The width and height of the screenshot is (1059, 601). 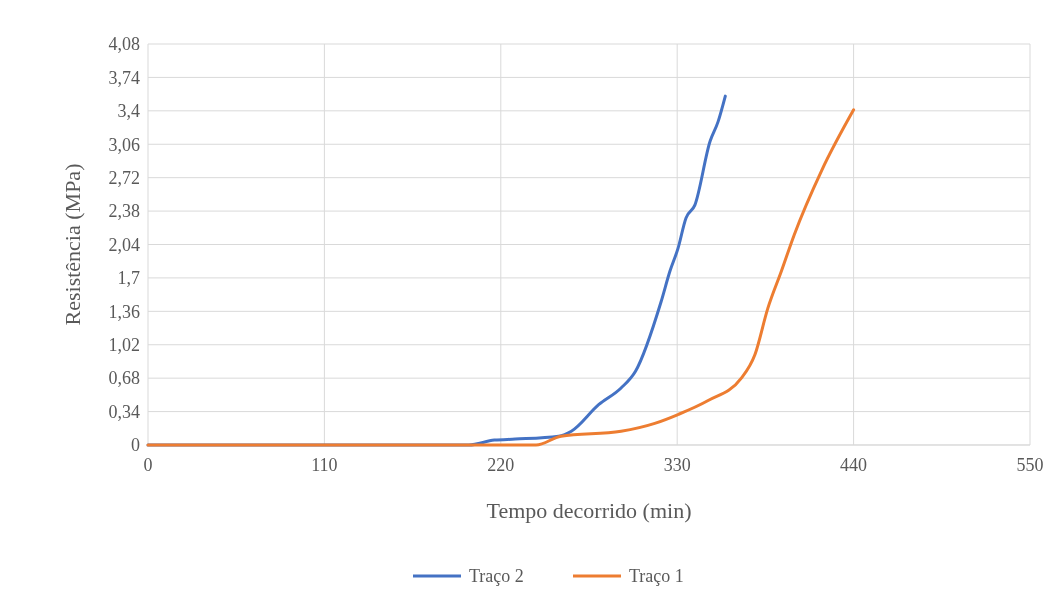 What do you see at coordinates (677, 465) in the screenshot?
I see `x-tick-label: 330` at bounding box center [677, 465].